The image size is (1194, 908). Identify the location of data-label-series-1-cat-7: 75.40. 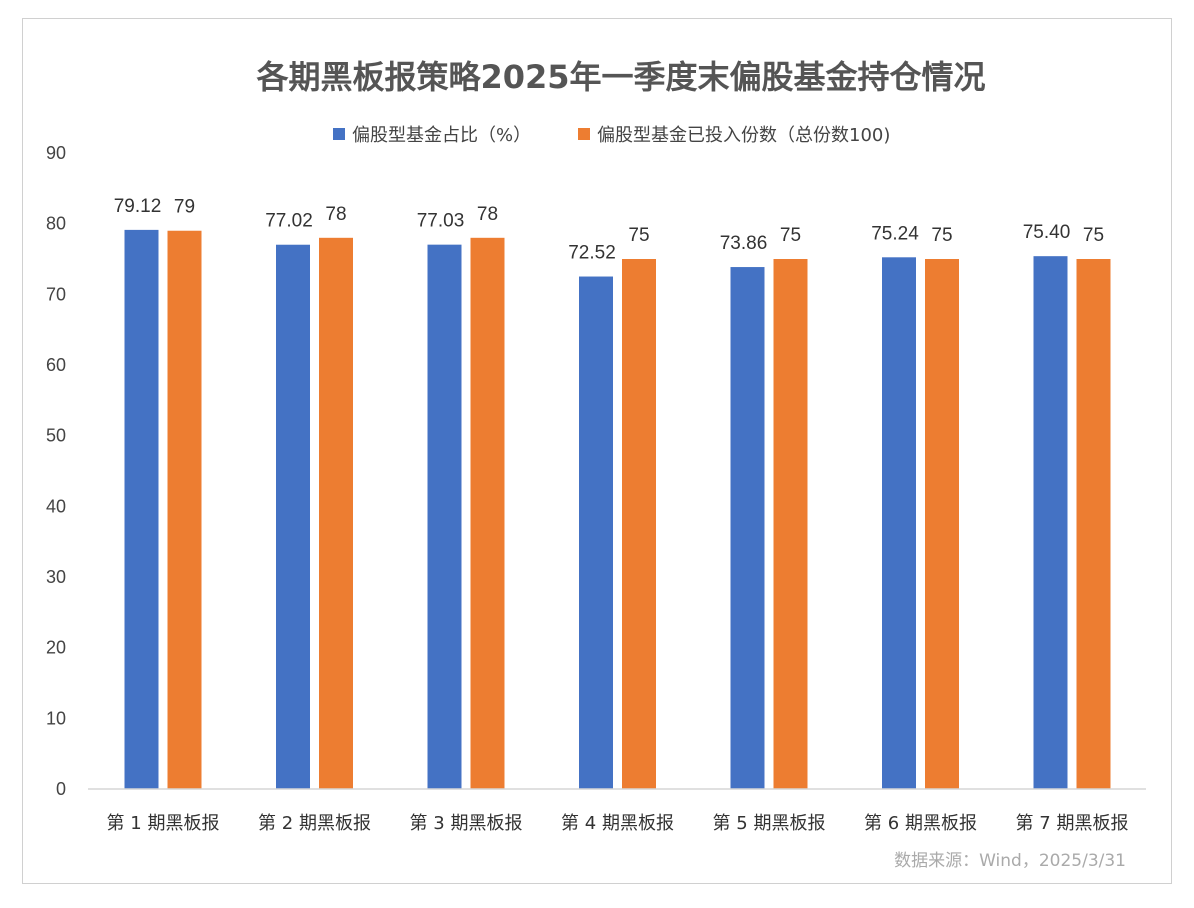
(1047, 232).